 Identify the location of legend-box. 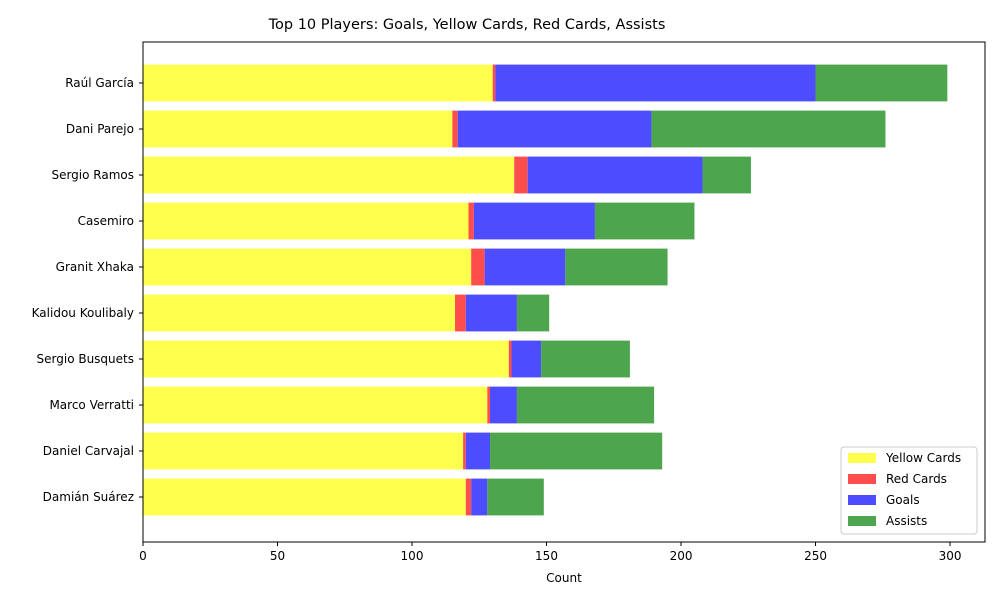
(909, 490).